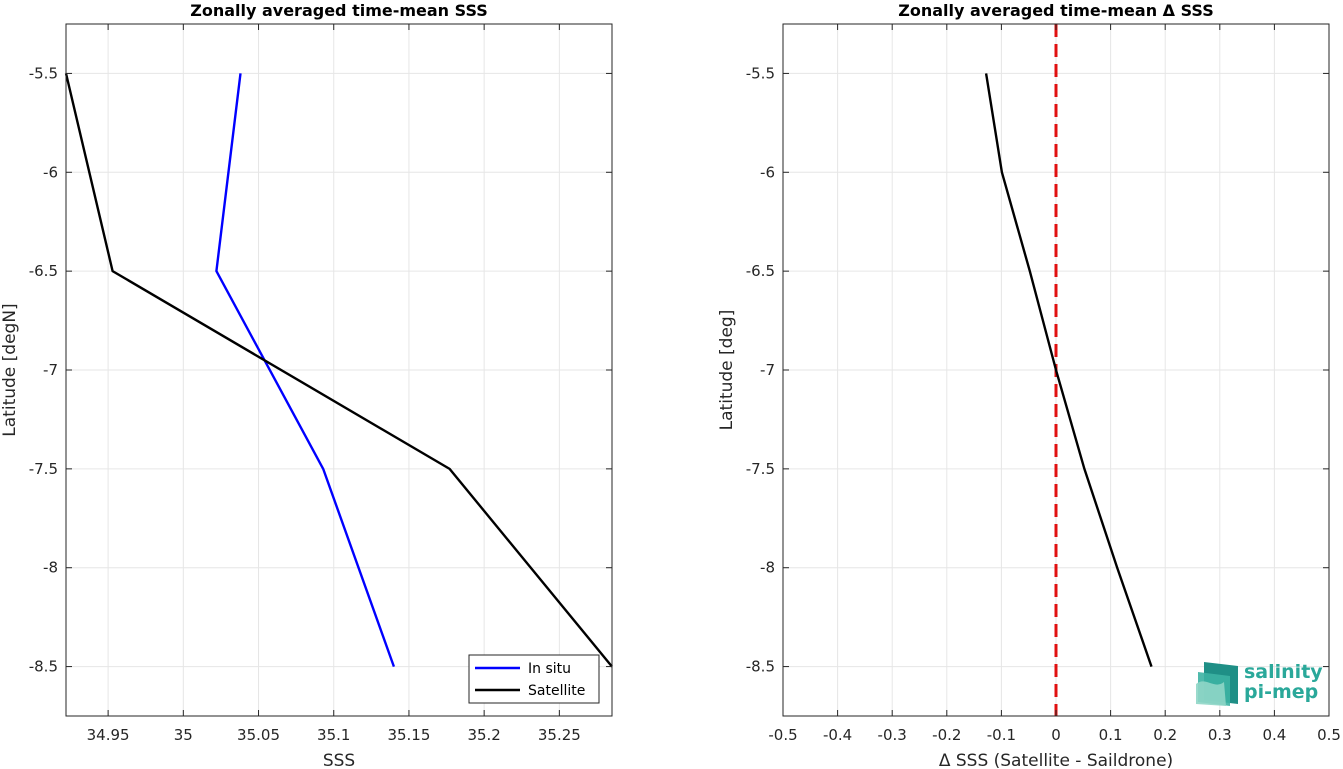  What do you see at coordinates (1220, 735) in the screenshot?
I see `delta-xtick-label: 0.3` at bounding box center [1220, 735].